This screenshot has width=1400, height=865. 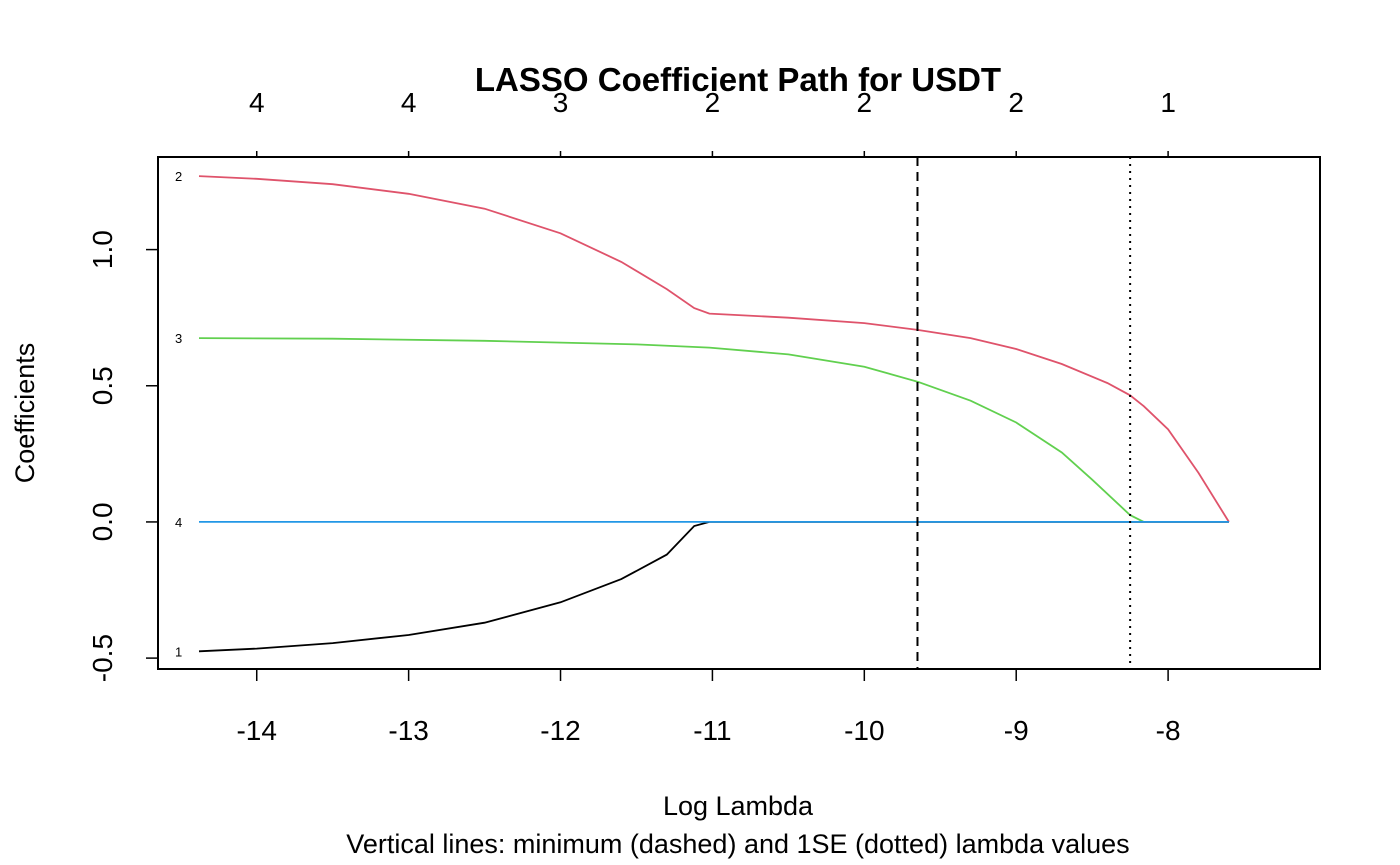 What do you see at coordinates (178, 522) in the screenshot?
I see `series-label-4: 4` at bounding box center [178, 522].